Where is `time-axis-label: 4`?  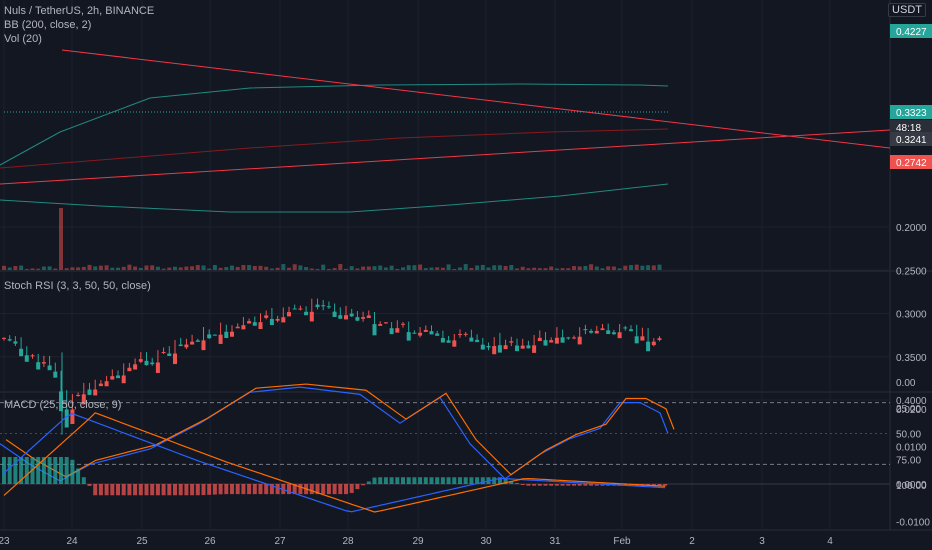
time-axis-label: 4 is located at coordinates (830, 541).